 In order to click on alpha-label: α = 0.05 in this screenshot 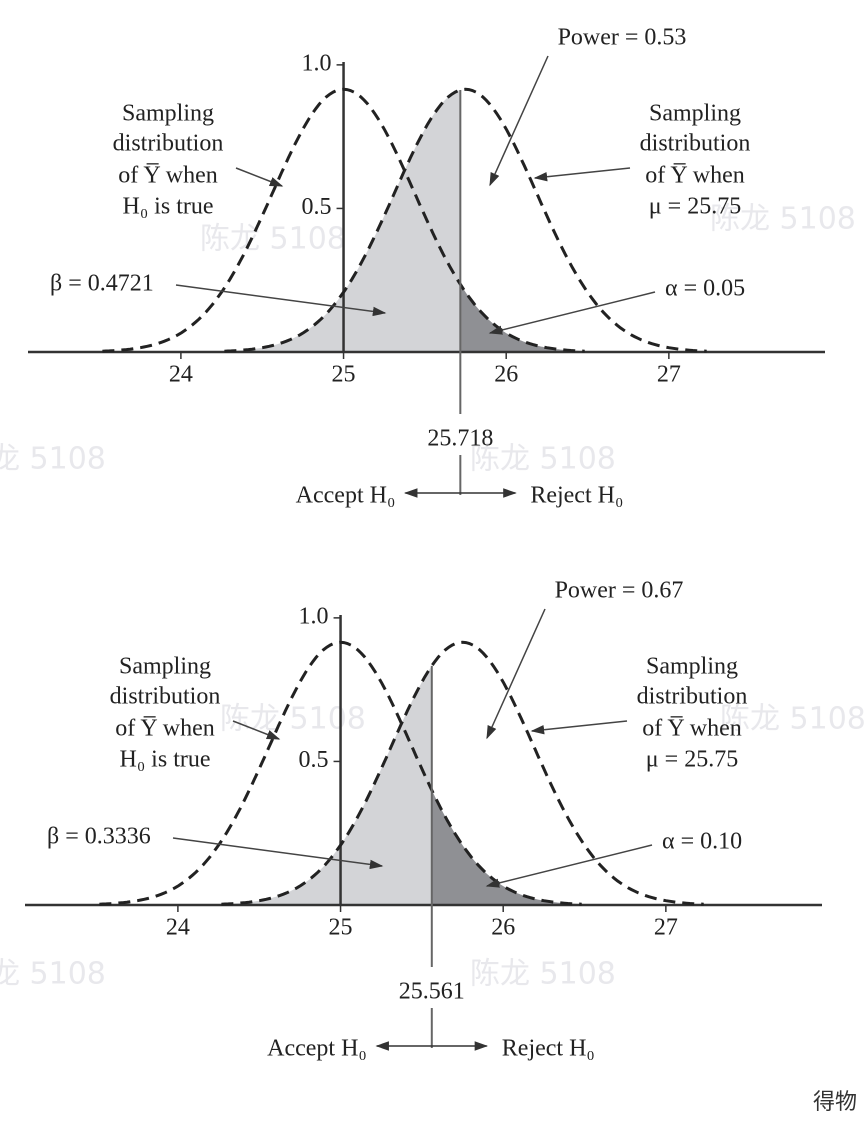, I will do `click(705, 289)`.